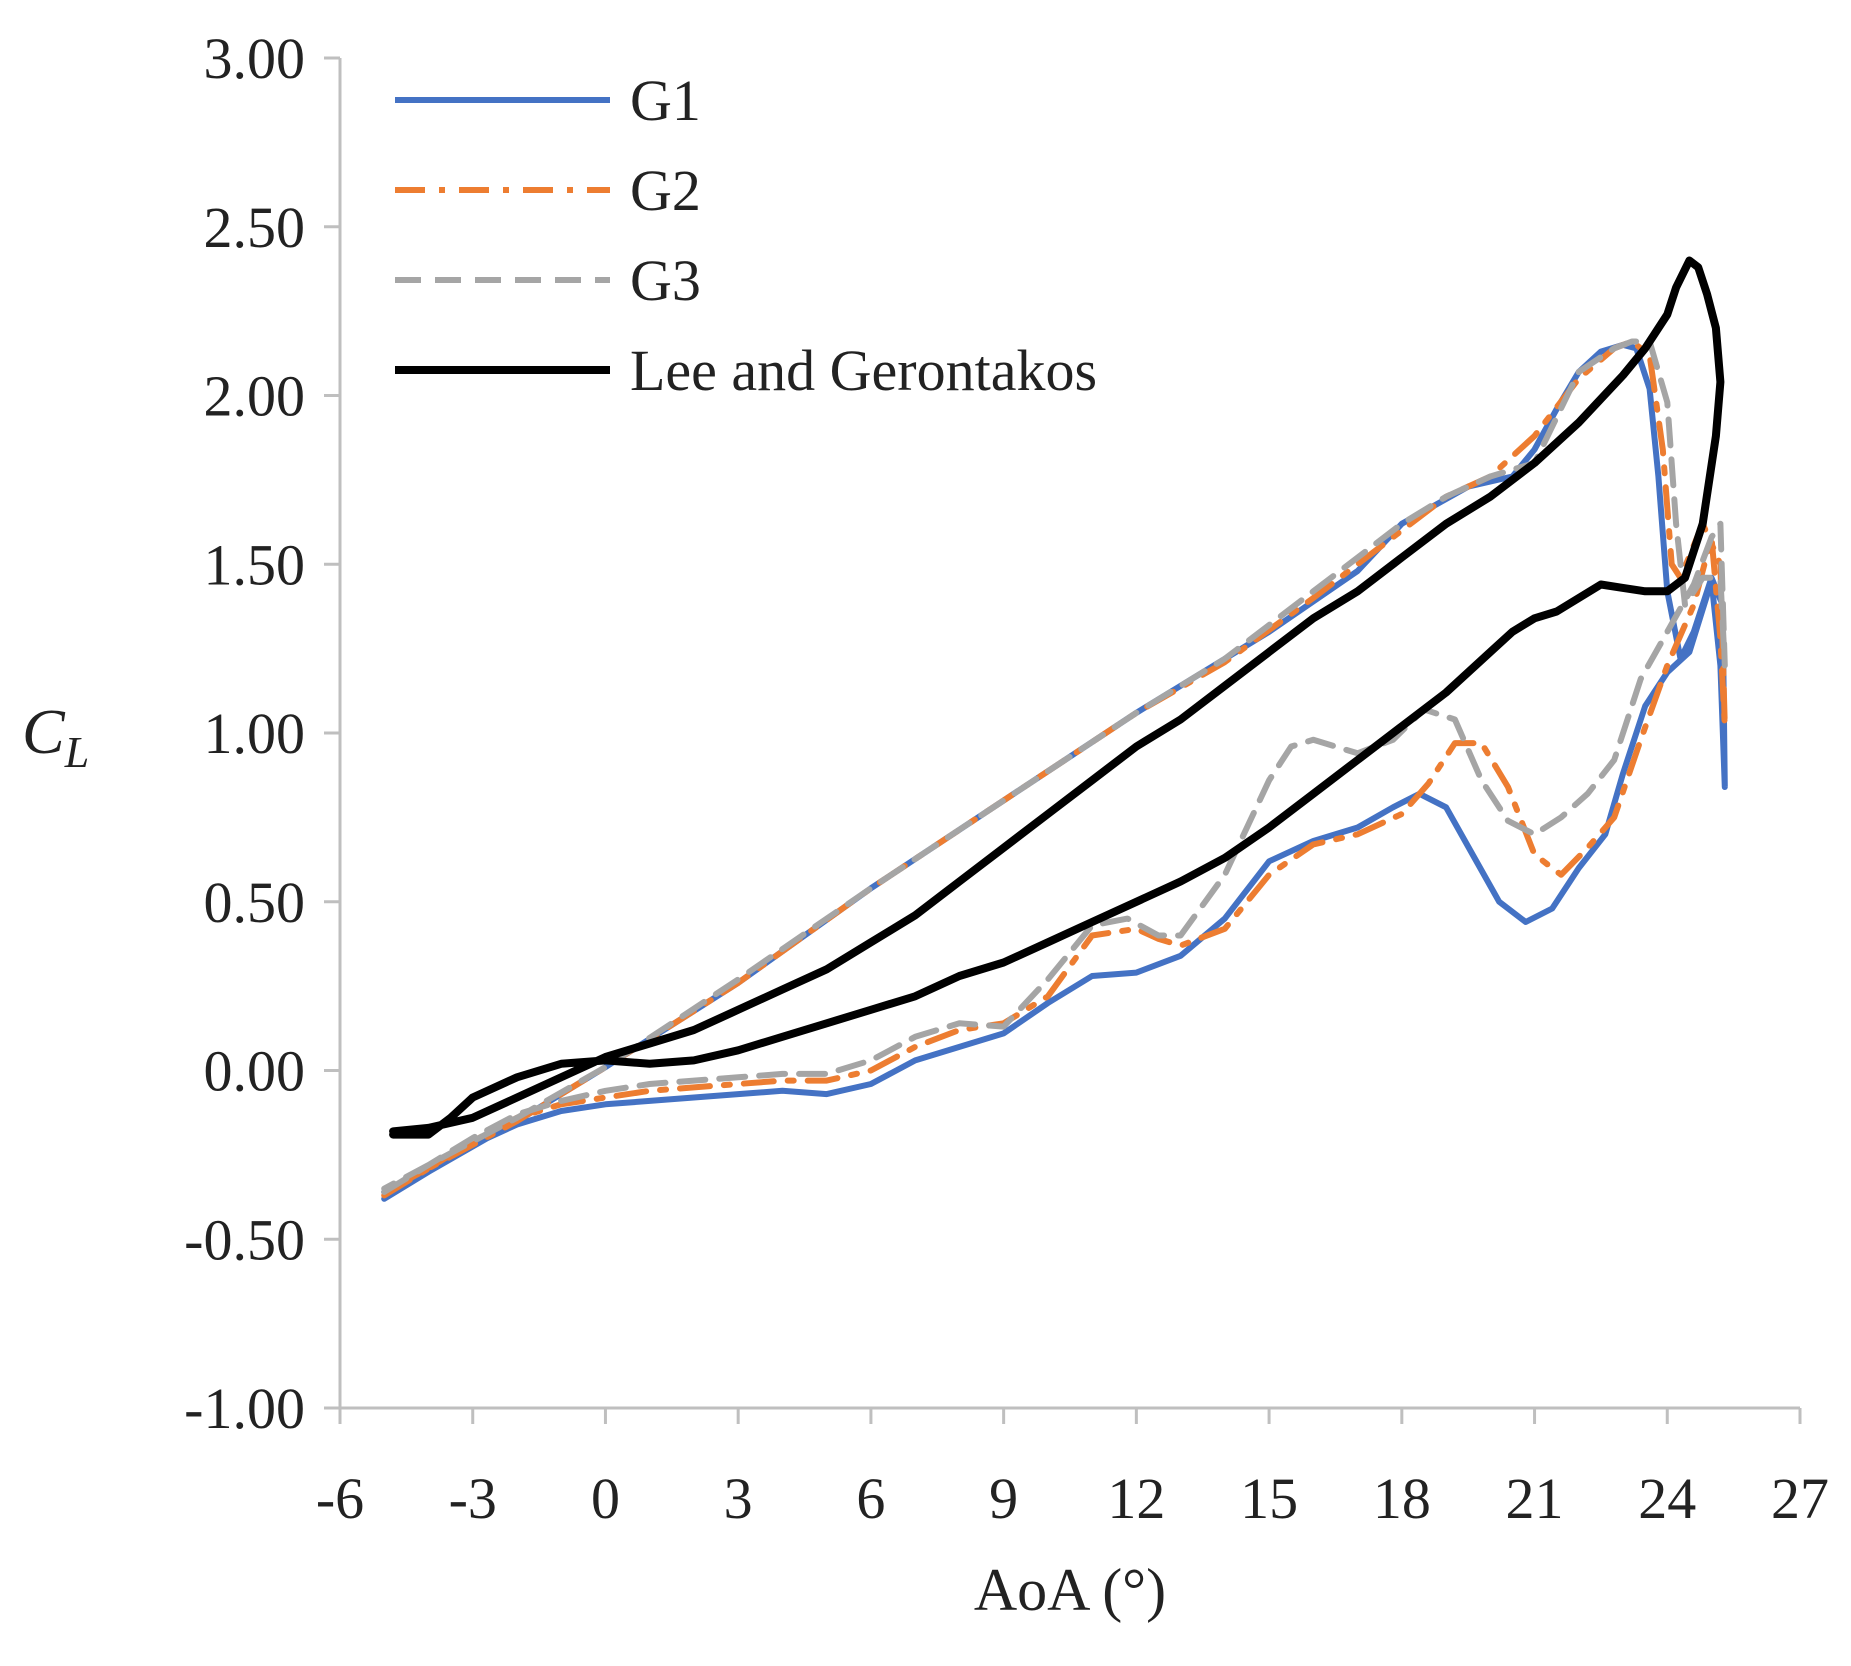  I want to click on x-tick-label: -3, so click(473, 1498).